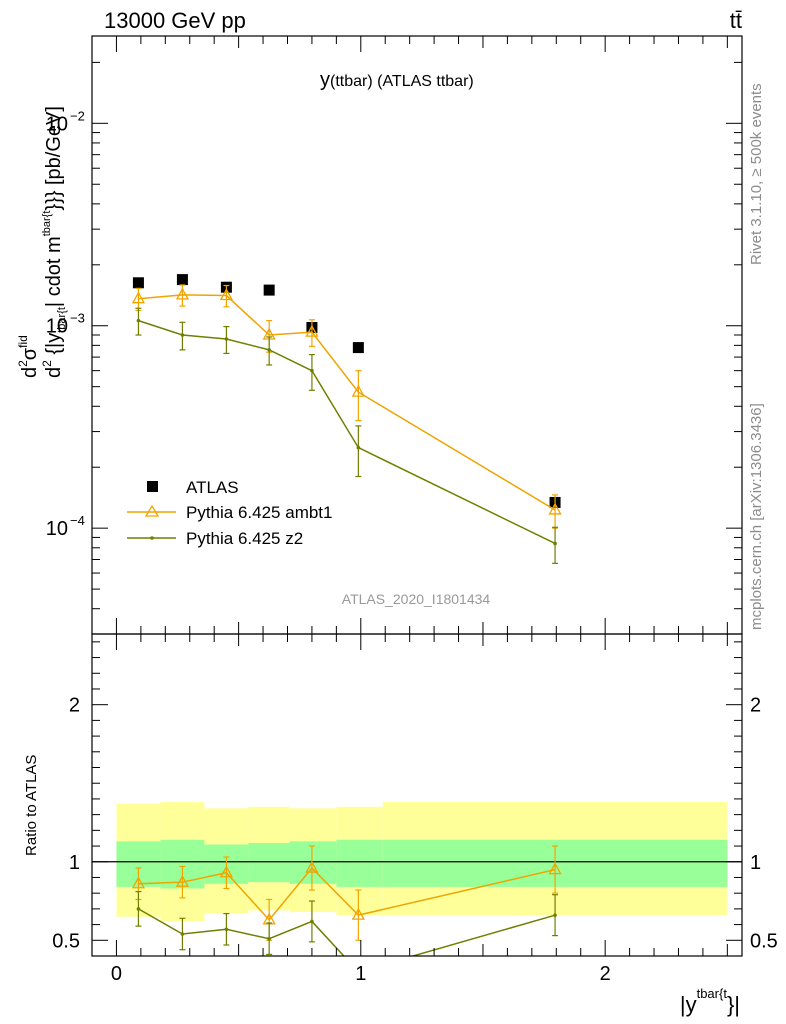  I want to click on ratio-x-tick-label: 1, so click(360, 974).